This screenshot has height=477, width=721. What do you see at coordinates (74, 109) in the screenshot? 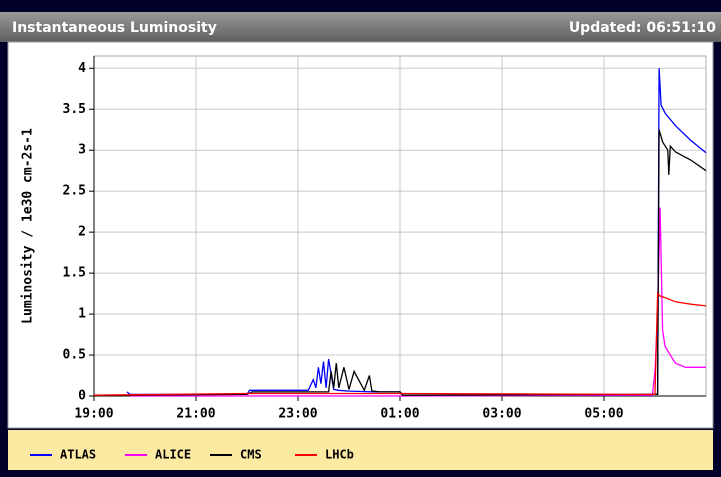
I see `y-tick-label: 3.5` at bounding box center [74, 109].